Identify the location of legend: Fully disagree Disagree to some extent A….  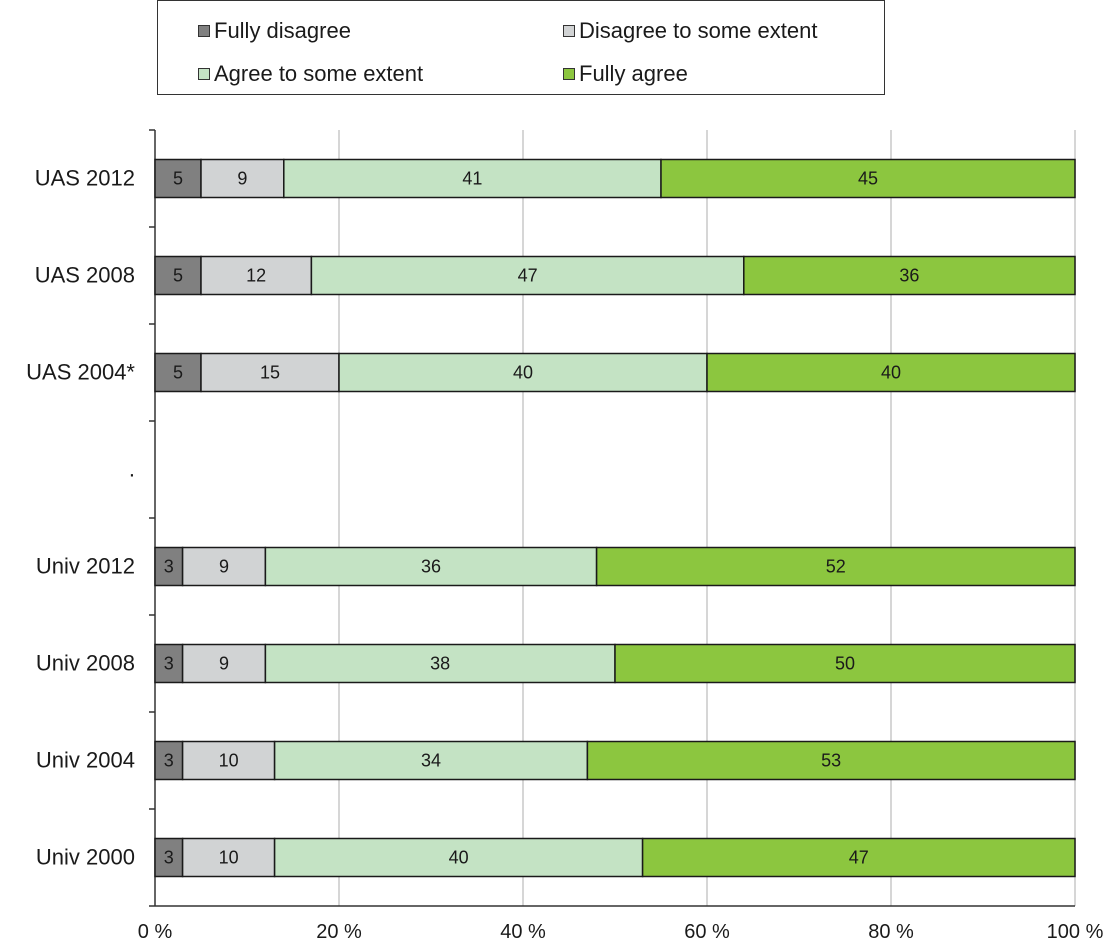
(521, 47).